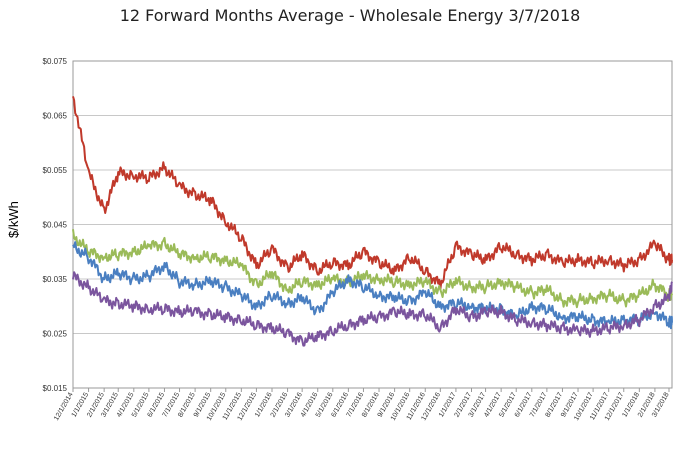  Describe the element at coordinates (55, 61) in the screenshot. I see `y-tick-label: $0.075` at that location.